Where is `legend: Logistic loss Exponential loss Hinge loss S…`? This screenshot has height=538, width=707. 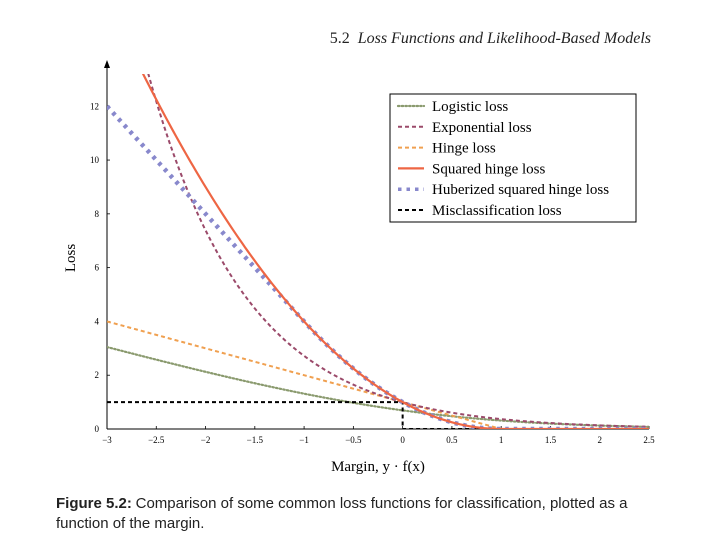
legend: Logistic loss Exponential loss Hinge loss S… is located at coordinates (513, 158).